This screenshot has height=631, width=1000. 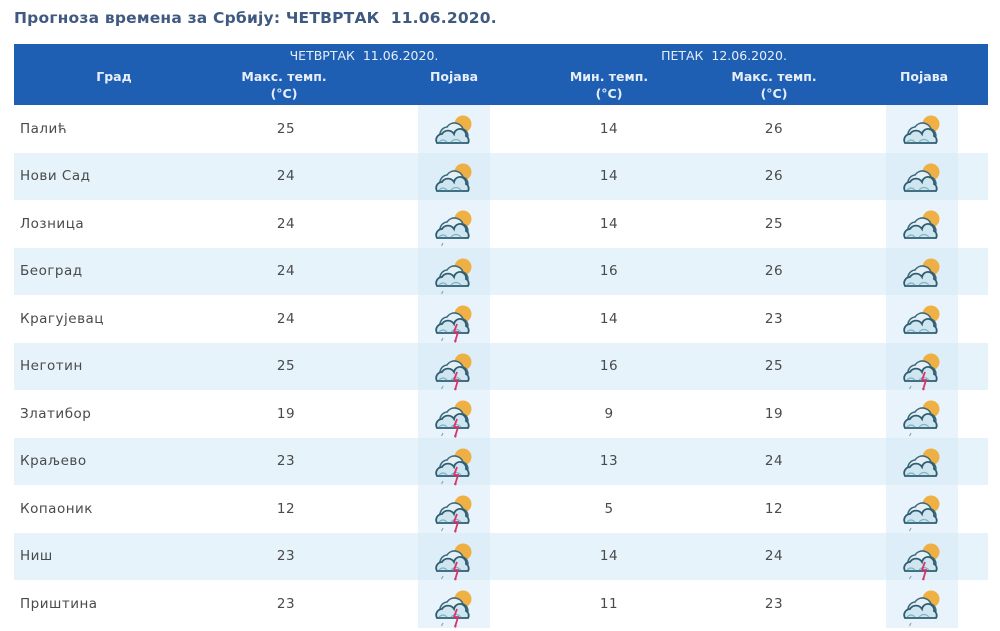 I want to click on table-row: Приштина 23 11 23, so click(x=501, y=604).